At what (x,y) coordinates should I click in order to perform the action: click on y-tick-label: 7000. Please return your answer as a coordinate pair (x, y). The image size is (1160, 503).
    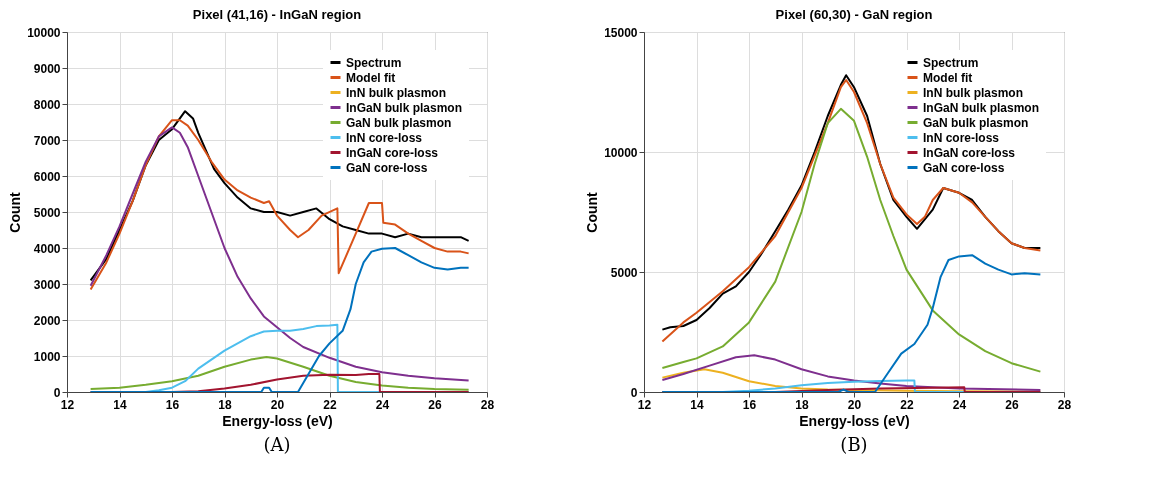
    Looking at the image, I should click on (47, 140).